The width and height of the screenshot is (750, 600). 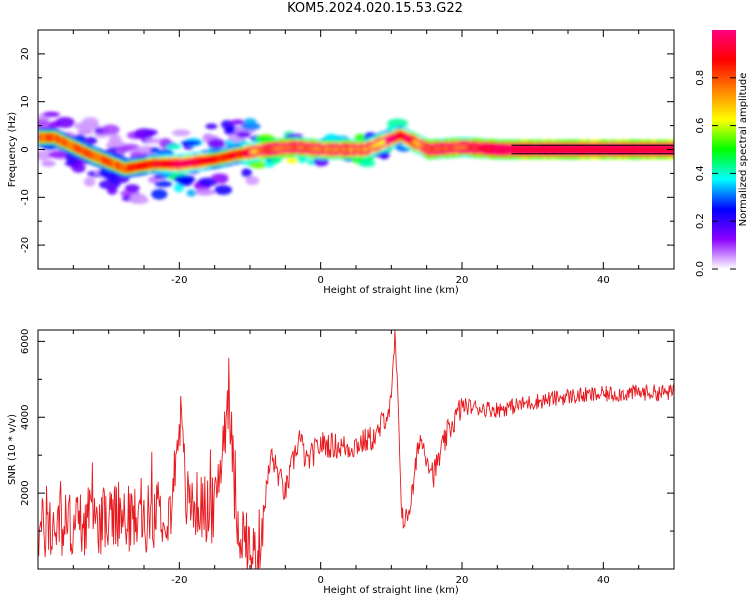 I want to click on colorbar-tick-label: 0.4, so click(x=700, y=173).